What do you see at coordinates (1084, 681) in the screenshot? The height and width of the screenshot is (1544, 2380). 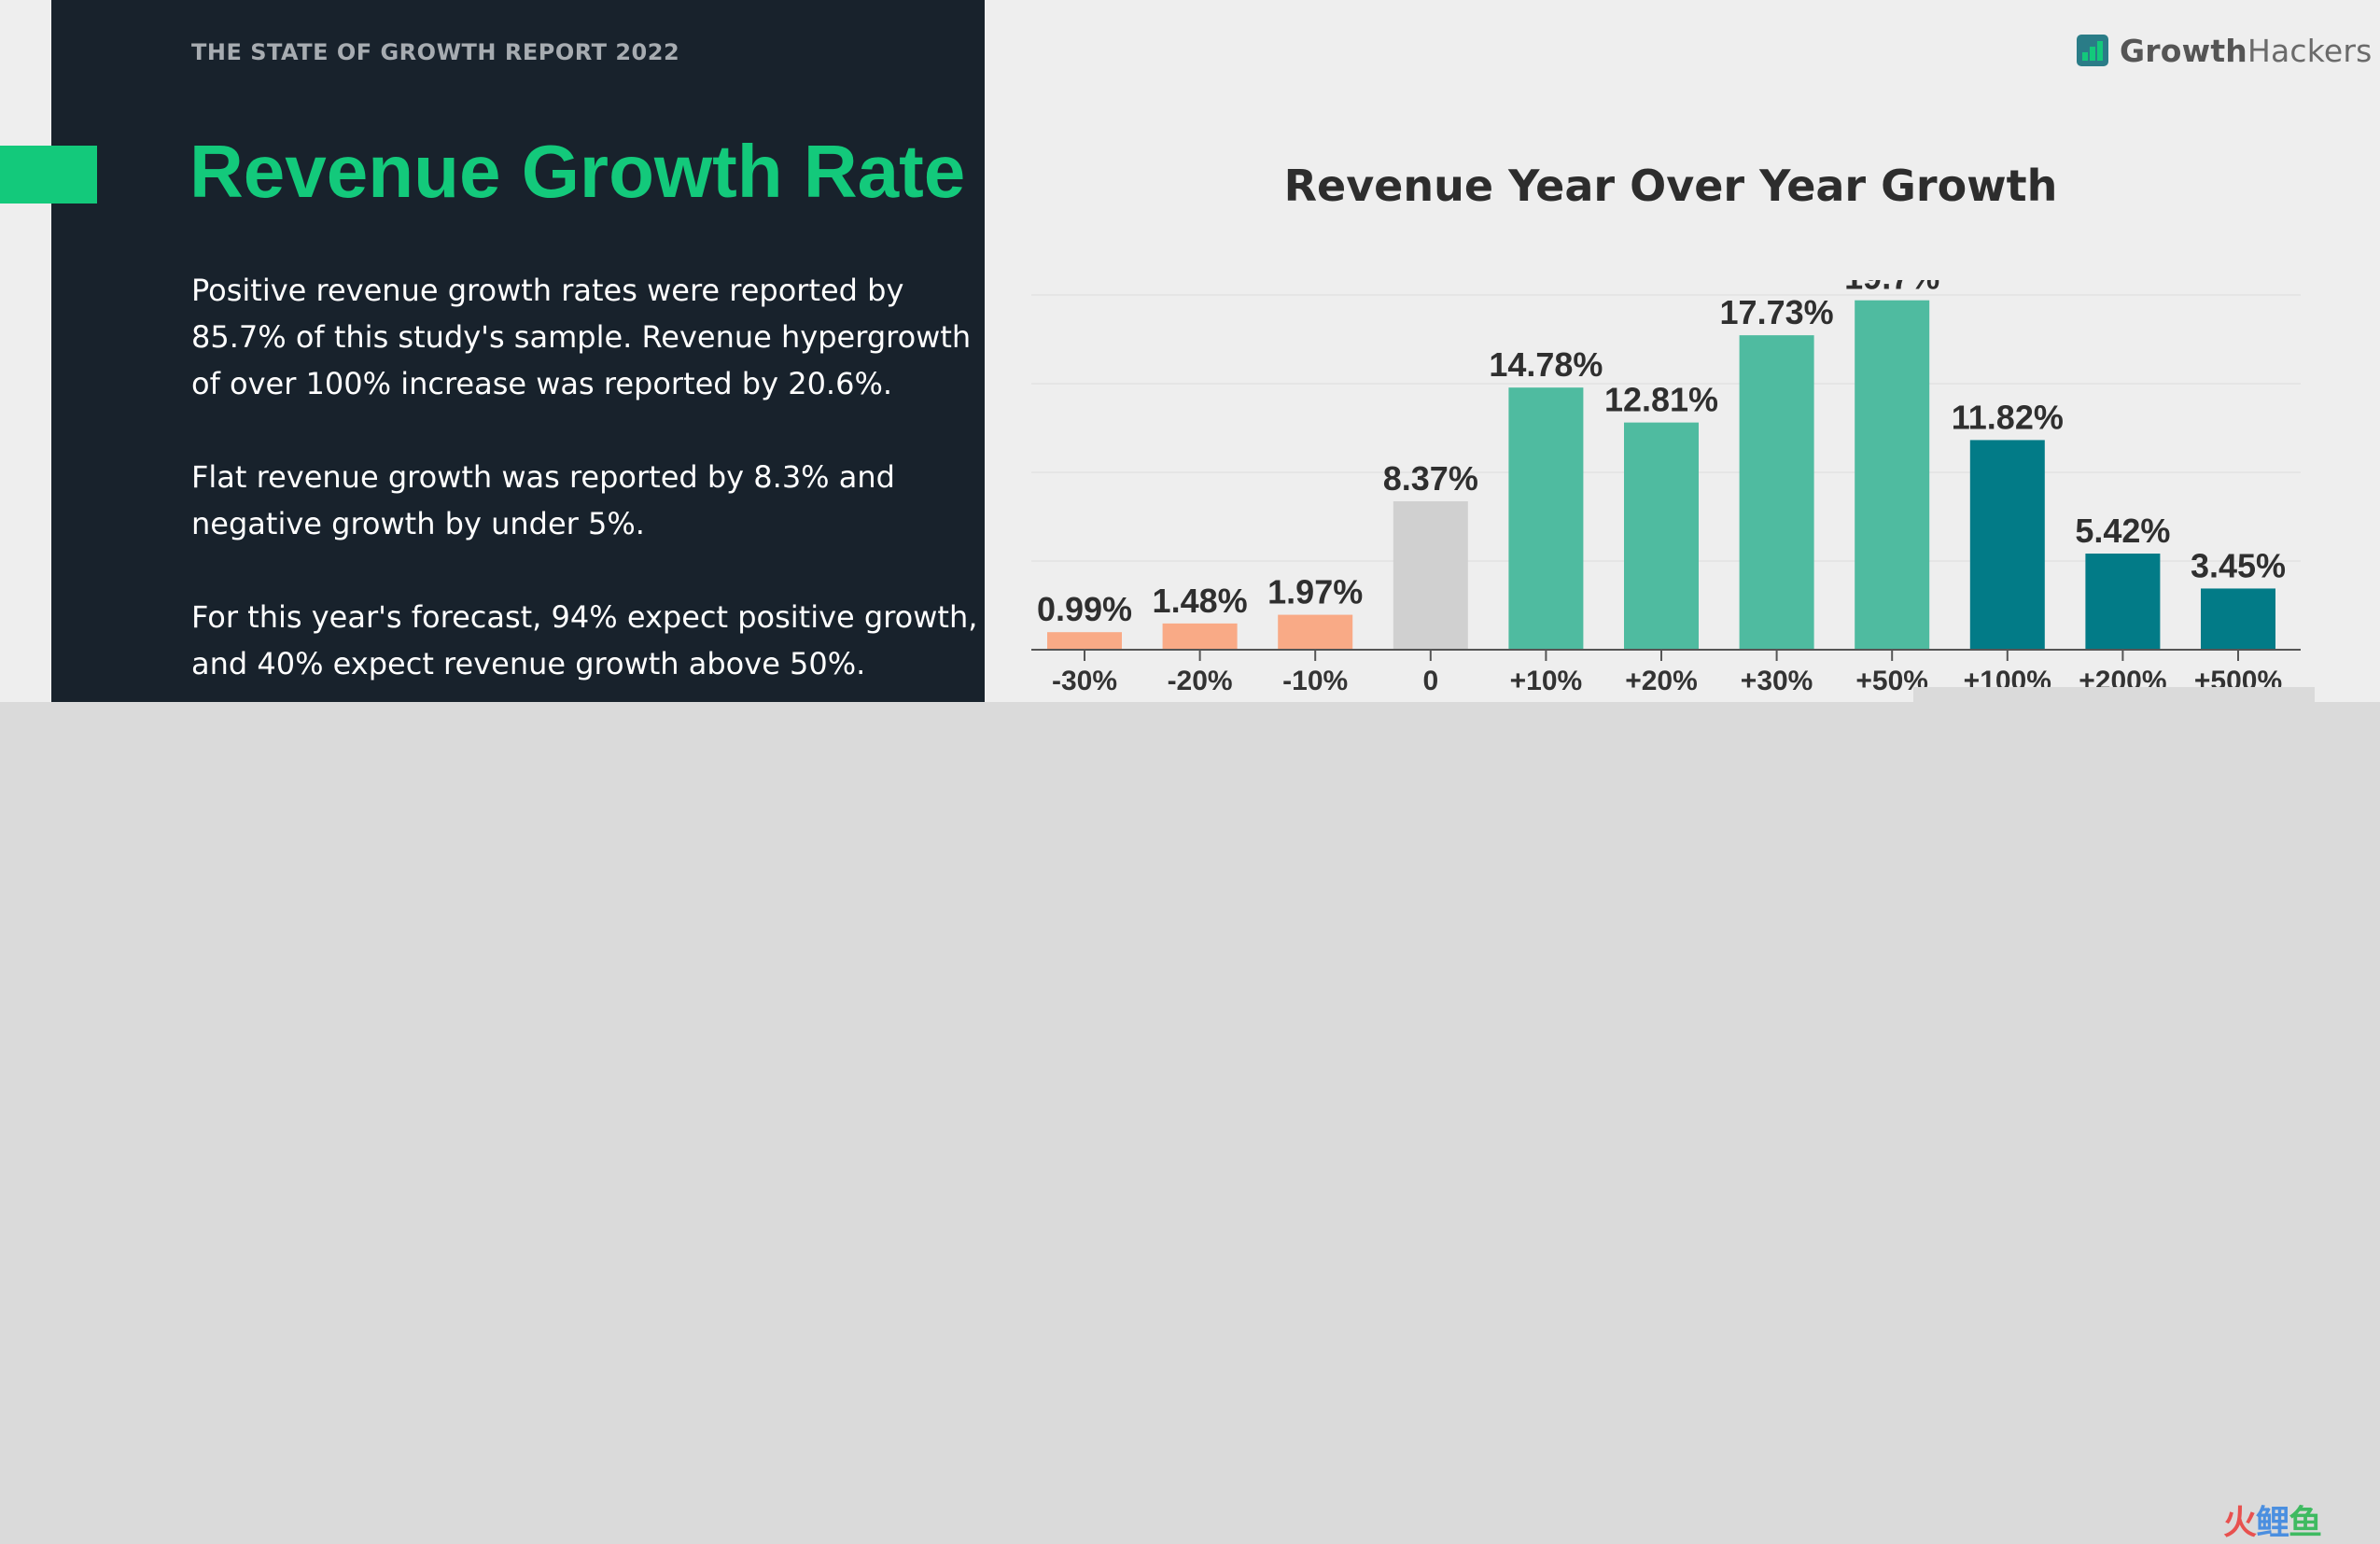 I see `tick-label: -30%` at bounding box center [1084, 681].